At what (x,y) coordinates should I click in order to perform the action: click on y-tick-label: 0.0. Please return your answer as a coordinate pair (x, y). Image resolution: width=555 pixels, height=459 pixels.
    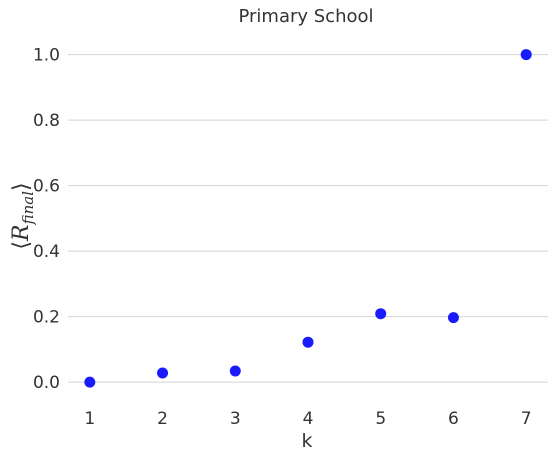
    Looking at the image, I should click on (46, 383).